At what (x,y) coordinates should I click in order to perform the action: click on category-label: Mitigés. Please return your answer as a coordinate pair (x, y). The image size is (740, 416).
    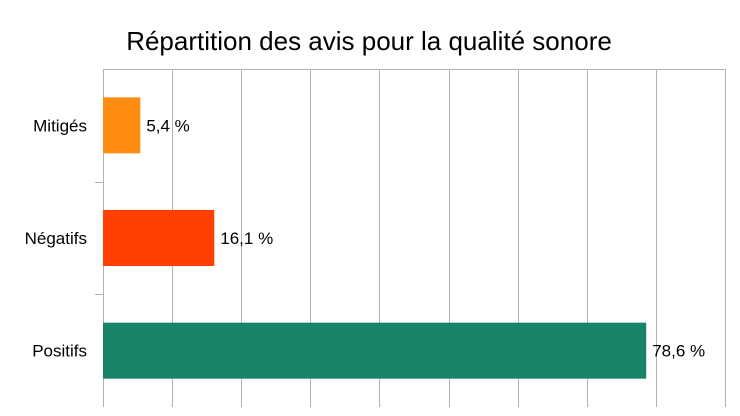
    Looking at the image, I should click on (60, 125).